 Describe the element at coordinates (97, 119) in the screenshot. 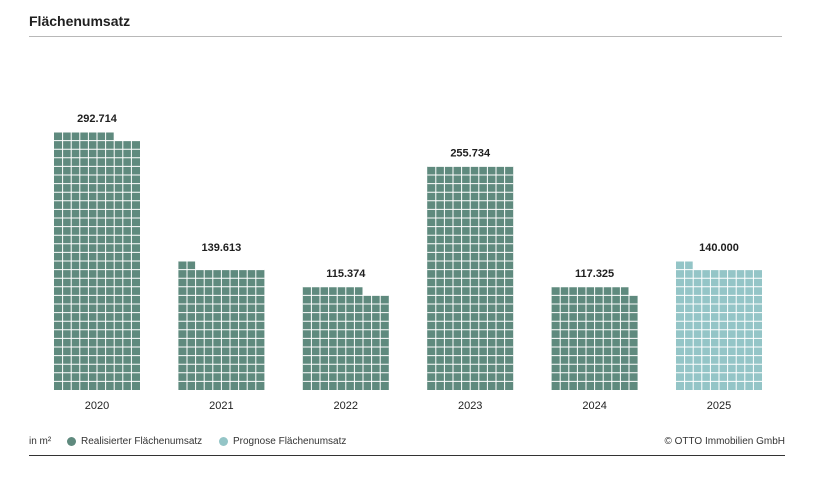

I see `value-label-2020: 292.714` at that location.